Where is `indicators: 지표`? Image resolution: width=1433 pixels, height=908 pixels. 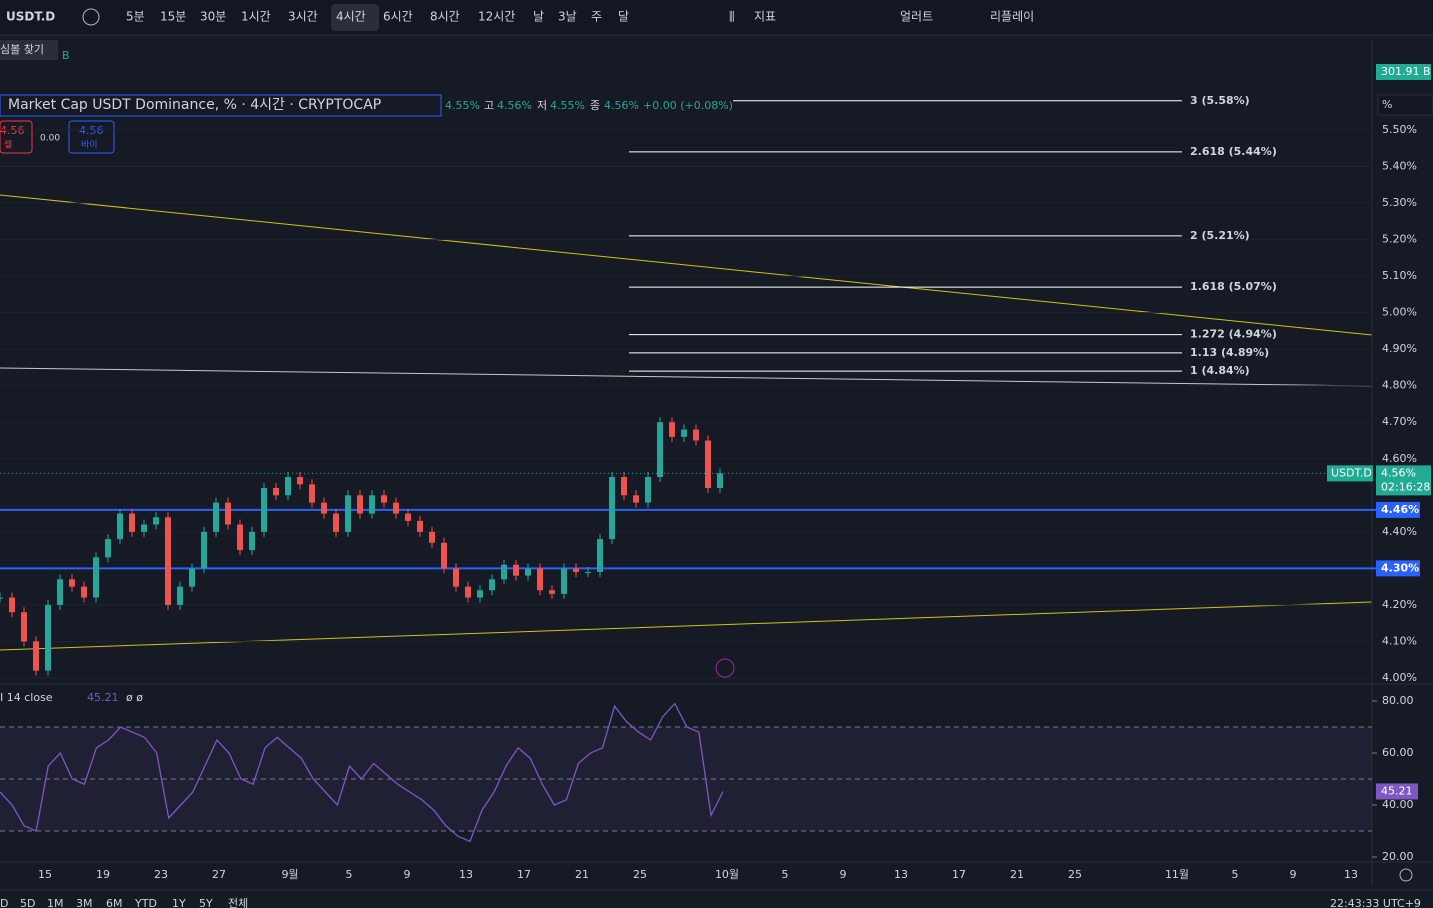
indicators: 지표 is located at coordinates (765, 17).